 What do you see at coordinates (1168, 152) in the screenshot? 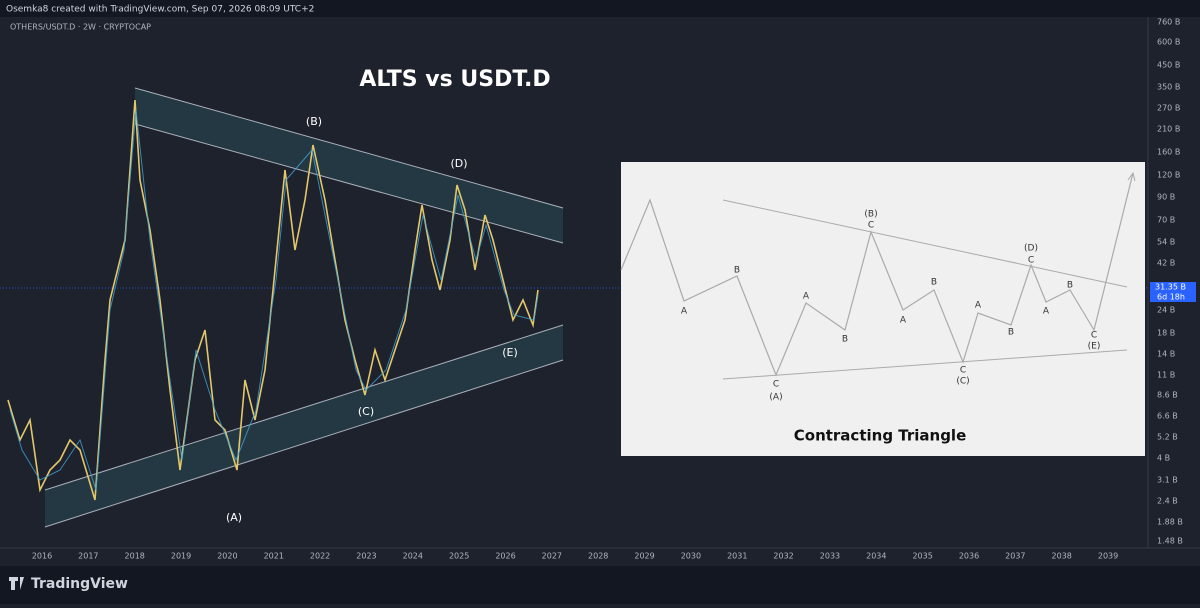
I see `price-label: 160 B` at bounding box center [1168, 152].